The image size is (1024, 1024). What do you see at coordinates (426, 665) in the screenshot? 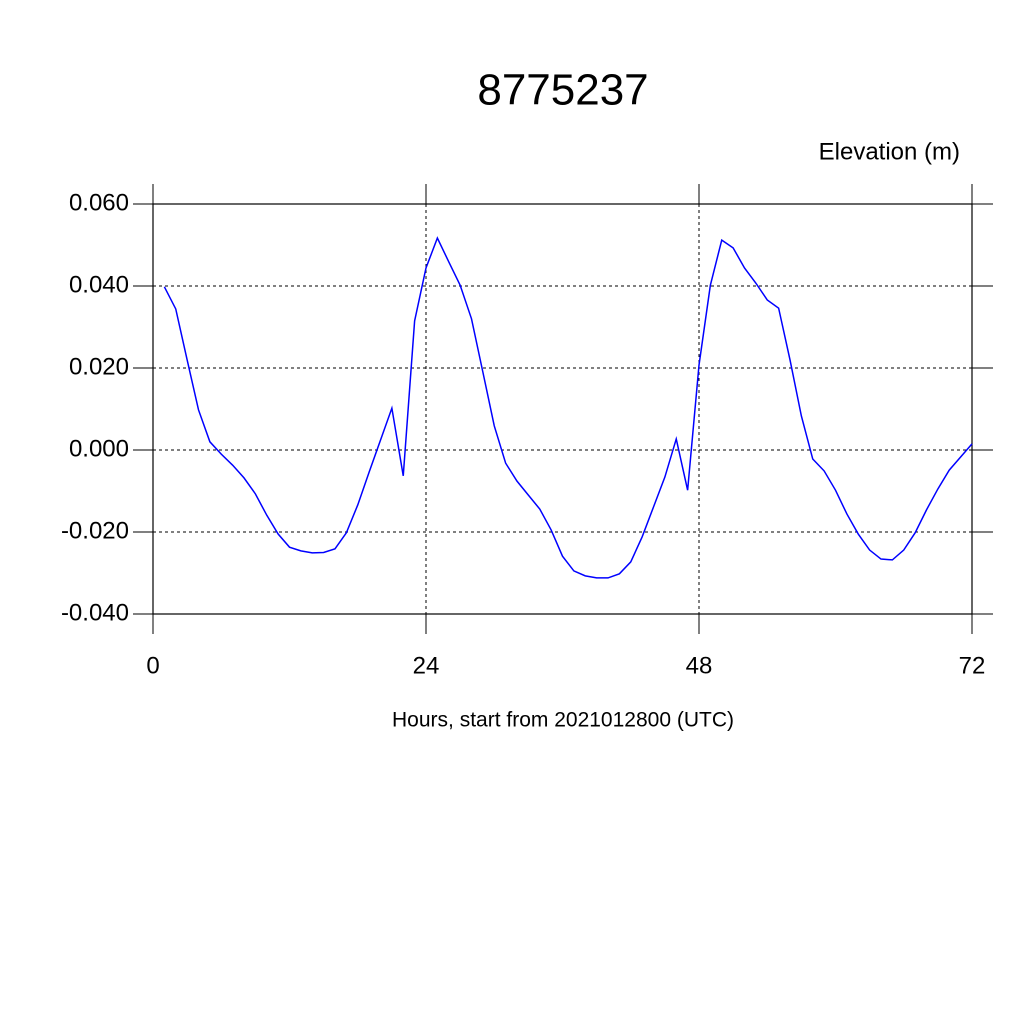
I see `x-tick-label: 24` at bounding box center [426, 665].